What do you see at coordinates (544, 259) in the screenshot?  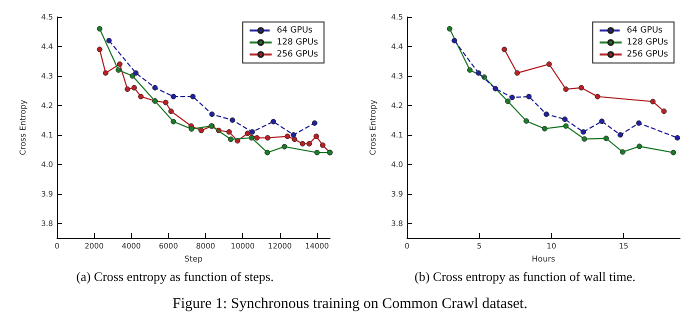 I see `x-axis-title: Hours` at bounding box center [544, 259].